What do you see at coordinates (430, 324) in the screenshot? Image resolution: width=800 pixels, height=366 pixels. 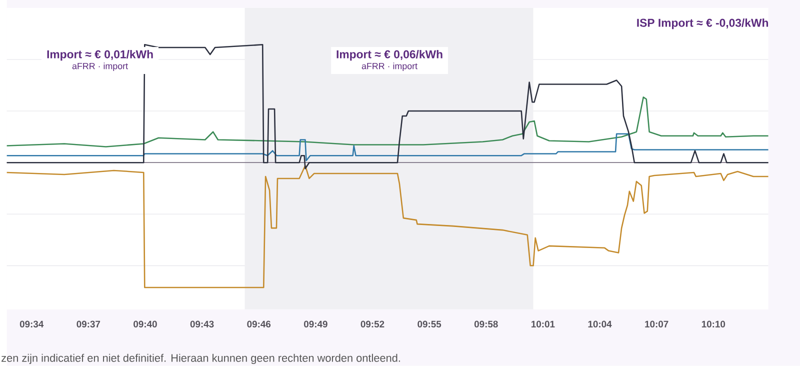 I see `x-tick-label: 09:55` at bounding box center [430, 324].